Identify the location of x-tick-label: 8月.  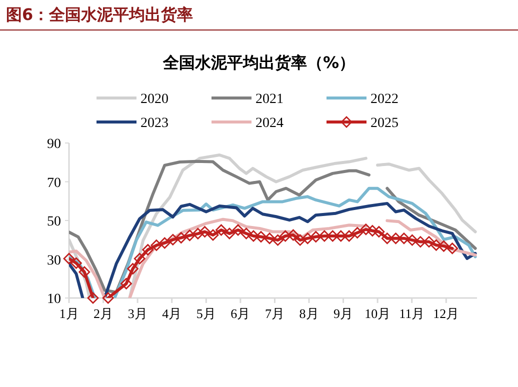
(309, 313).